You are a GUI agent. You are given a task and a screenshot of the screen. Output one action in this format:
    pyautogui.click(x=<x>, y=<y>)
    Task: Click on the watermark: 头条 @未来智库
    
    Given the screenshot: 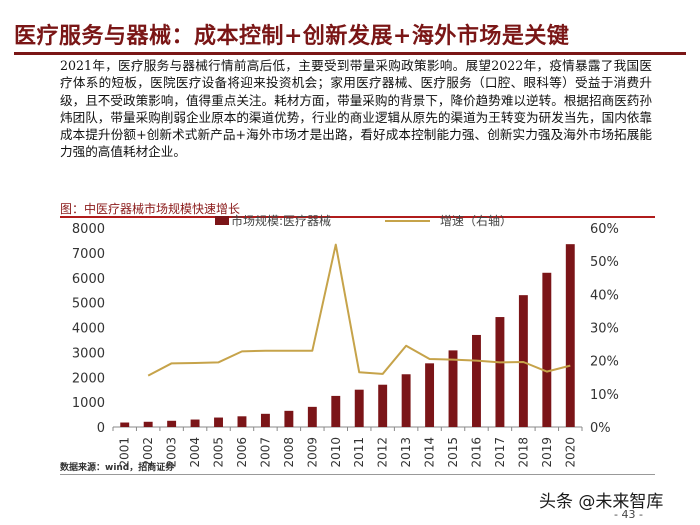 What is the action you would take?
    pyautogui.click(x=601, y=502)
    